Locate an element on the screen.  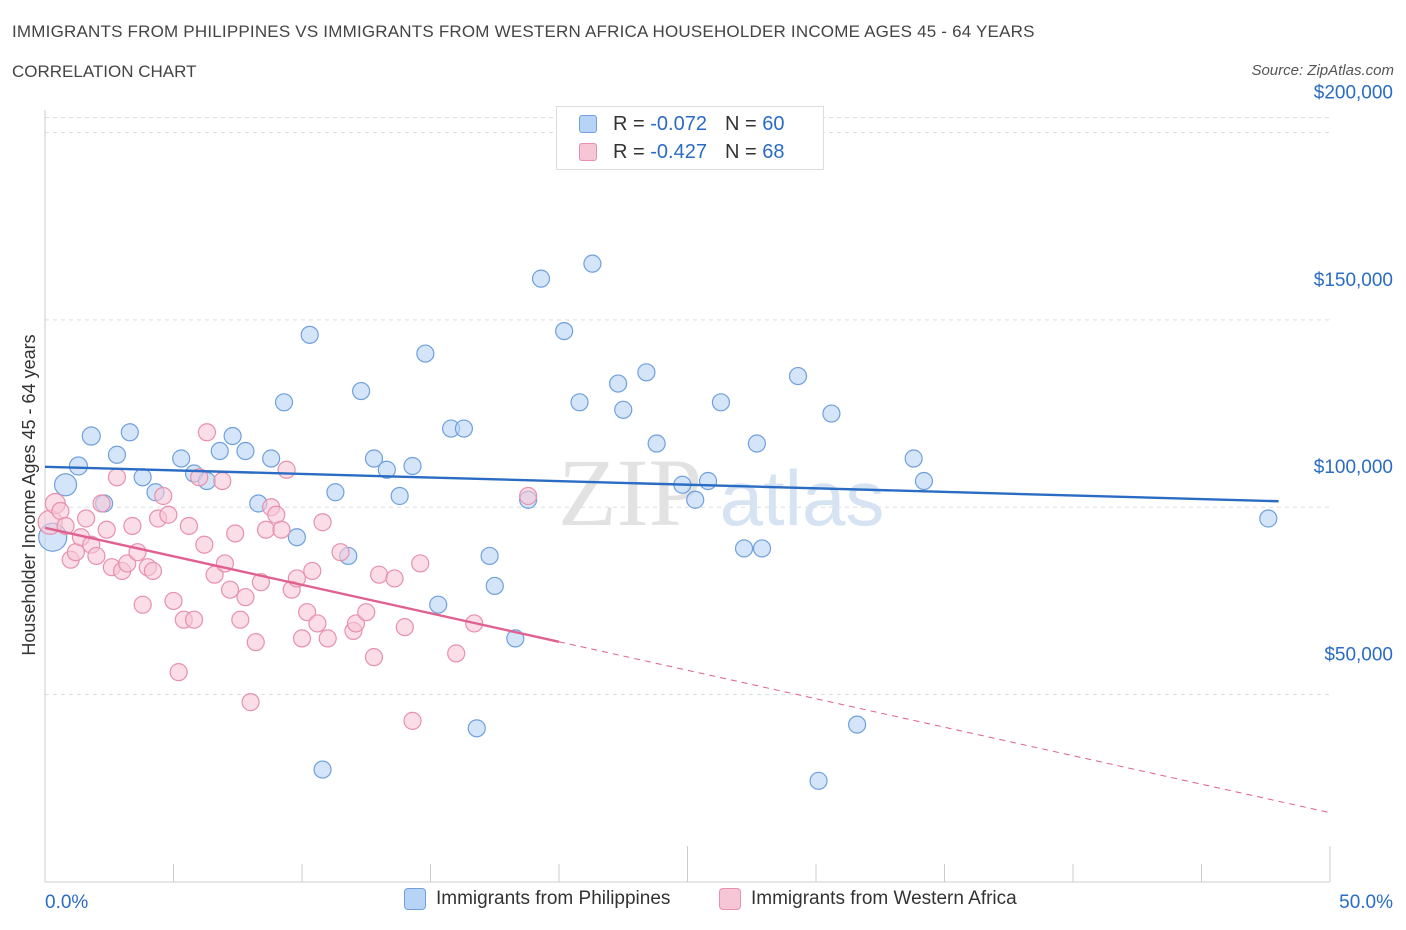
legend-swatch-philippines is located at coordinates (415, 899).